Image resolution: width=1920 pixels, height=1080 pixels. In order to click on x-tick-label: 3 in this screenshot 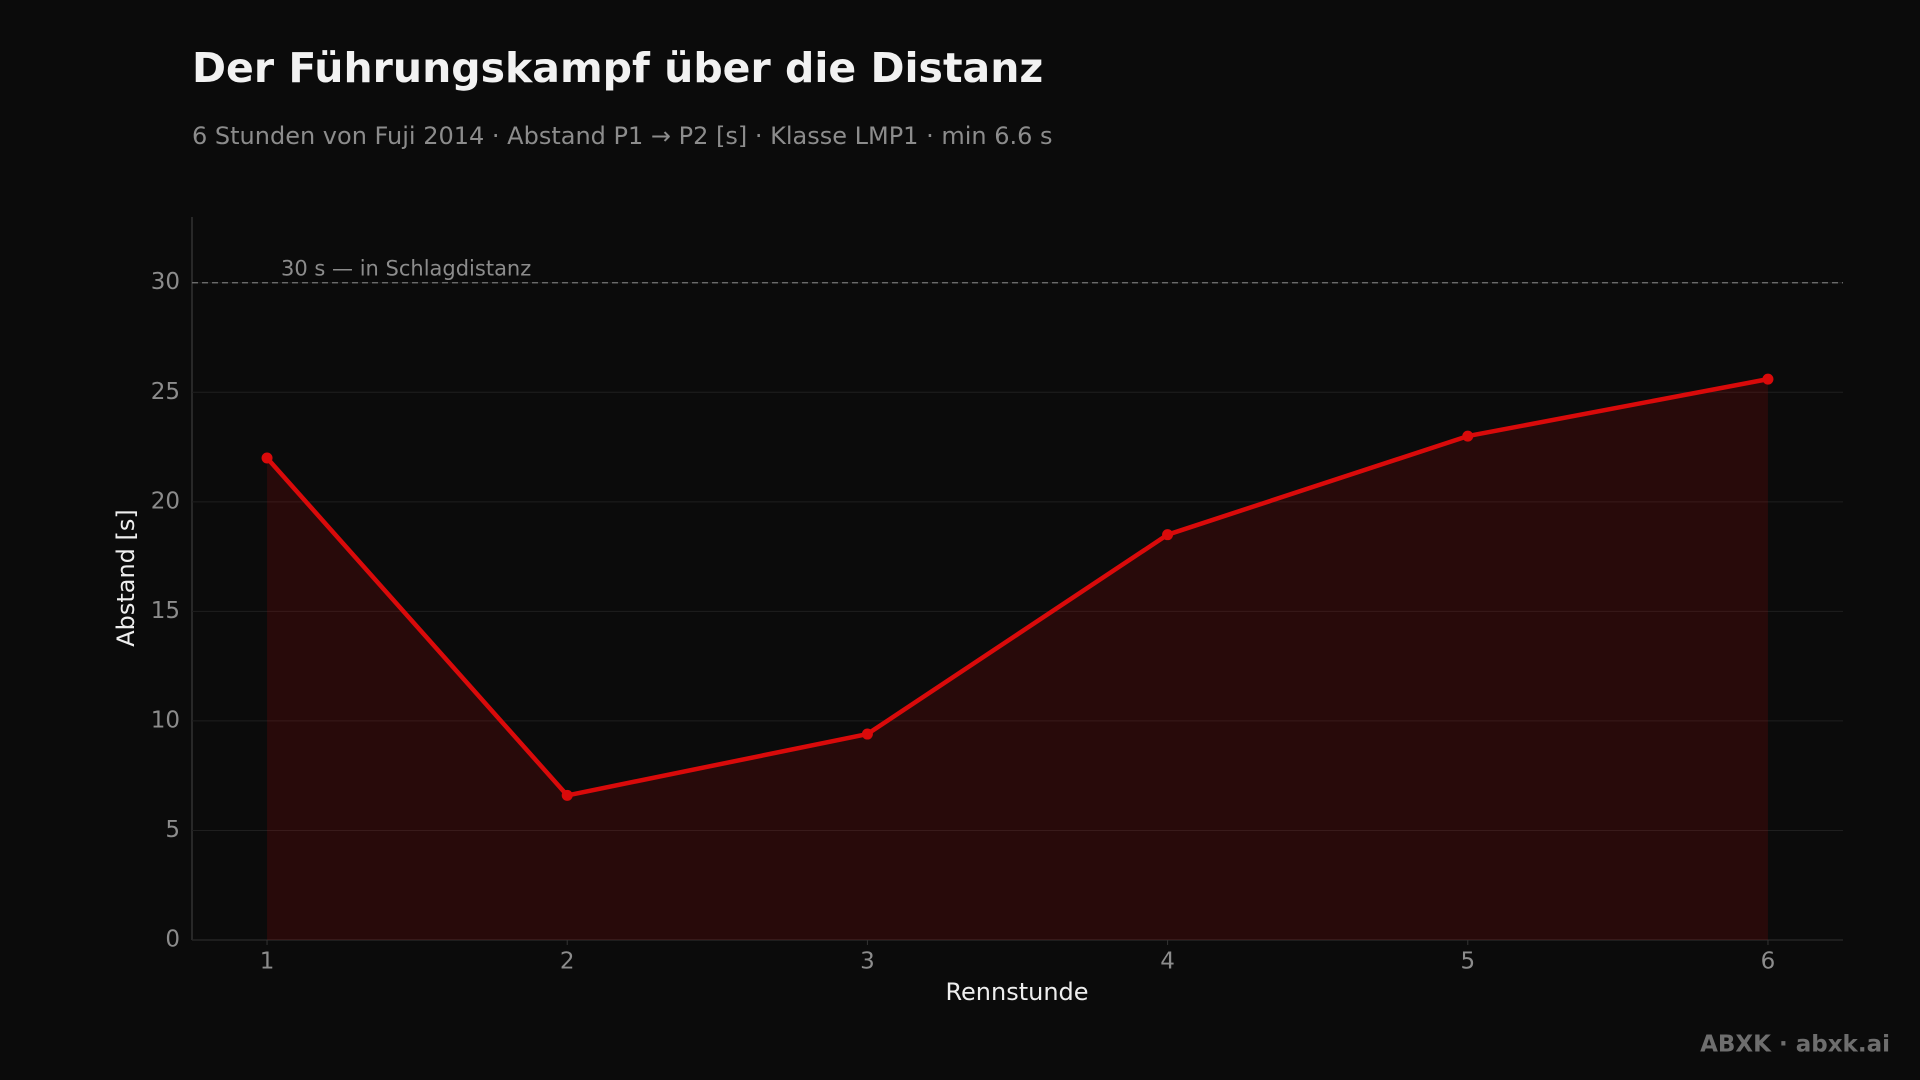, I will do `click(867, 962)`.